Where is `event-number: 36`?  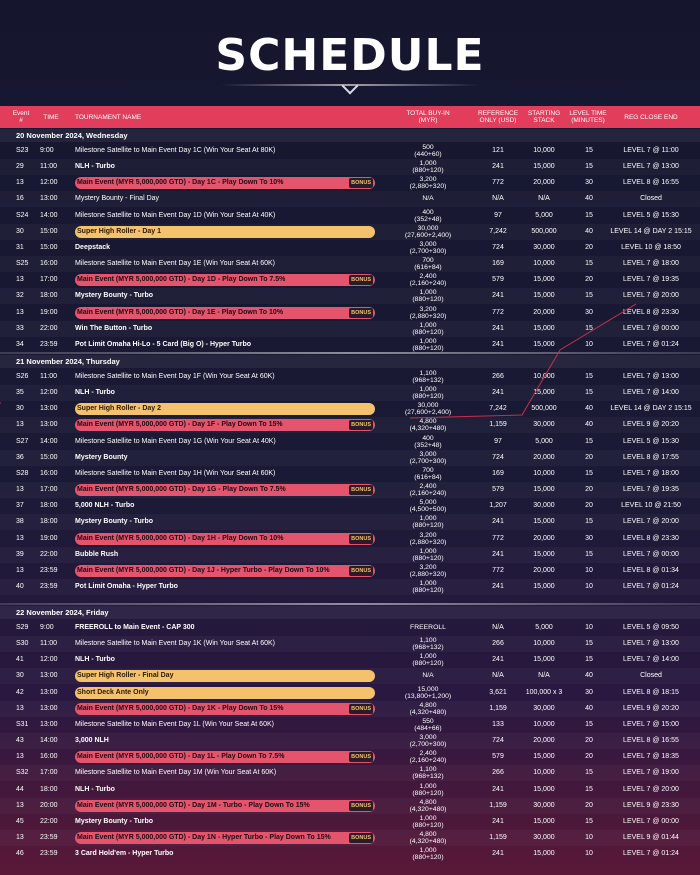
event-number: 36 is located at coordinates (20, 457).